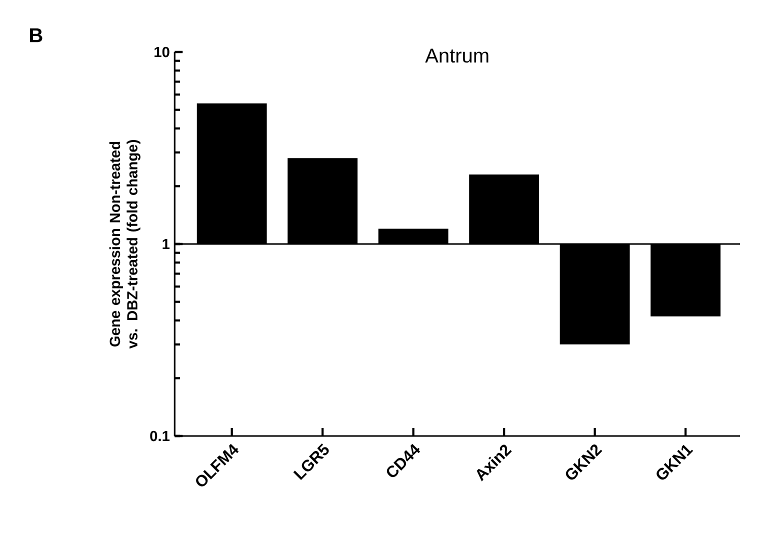 The height and width of the screenshot is (557, 759). I want to click on chart-title: Antrum, so click(456, 55).